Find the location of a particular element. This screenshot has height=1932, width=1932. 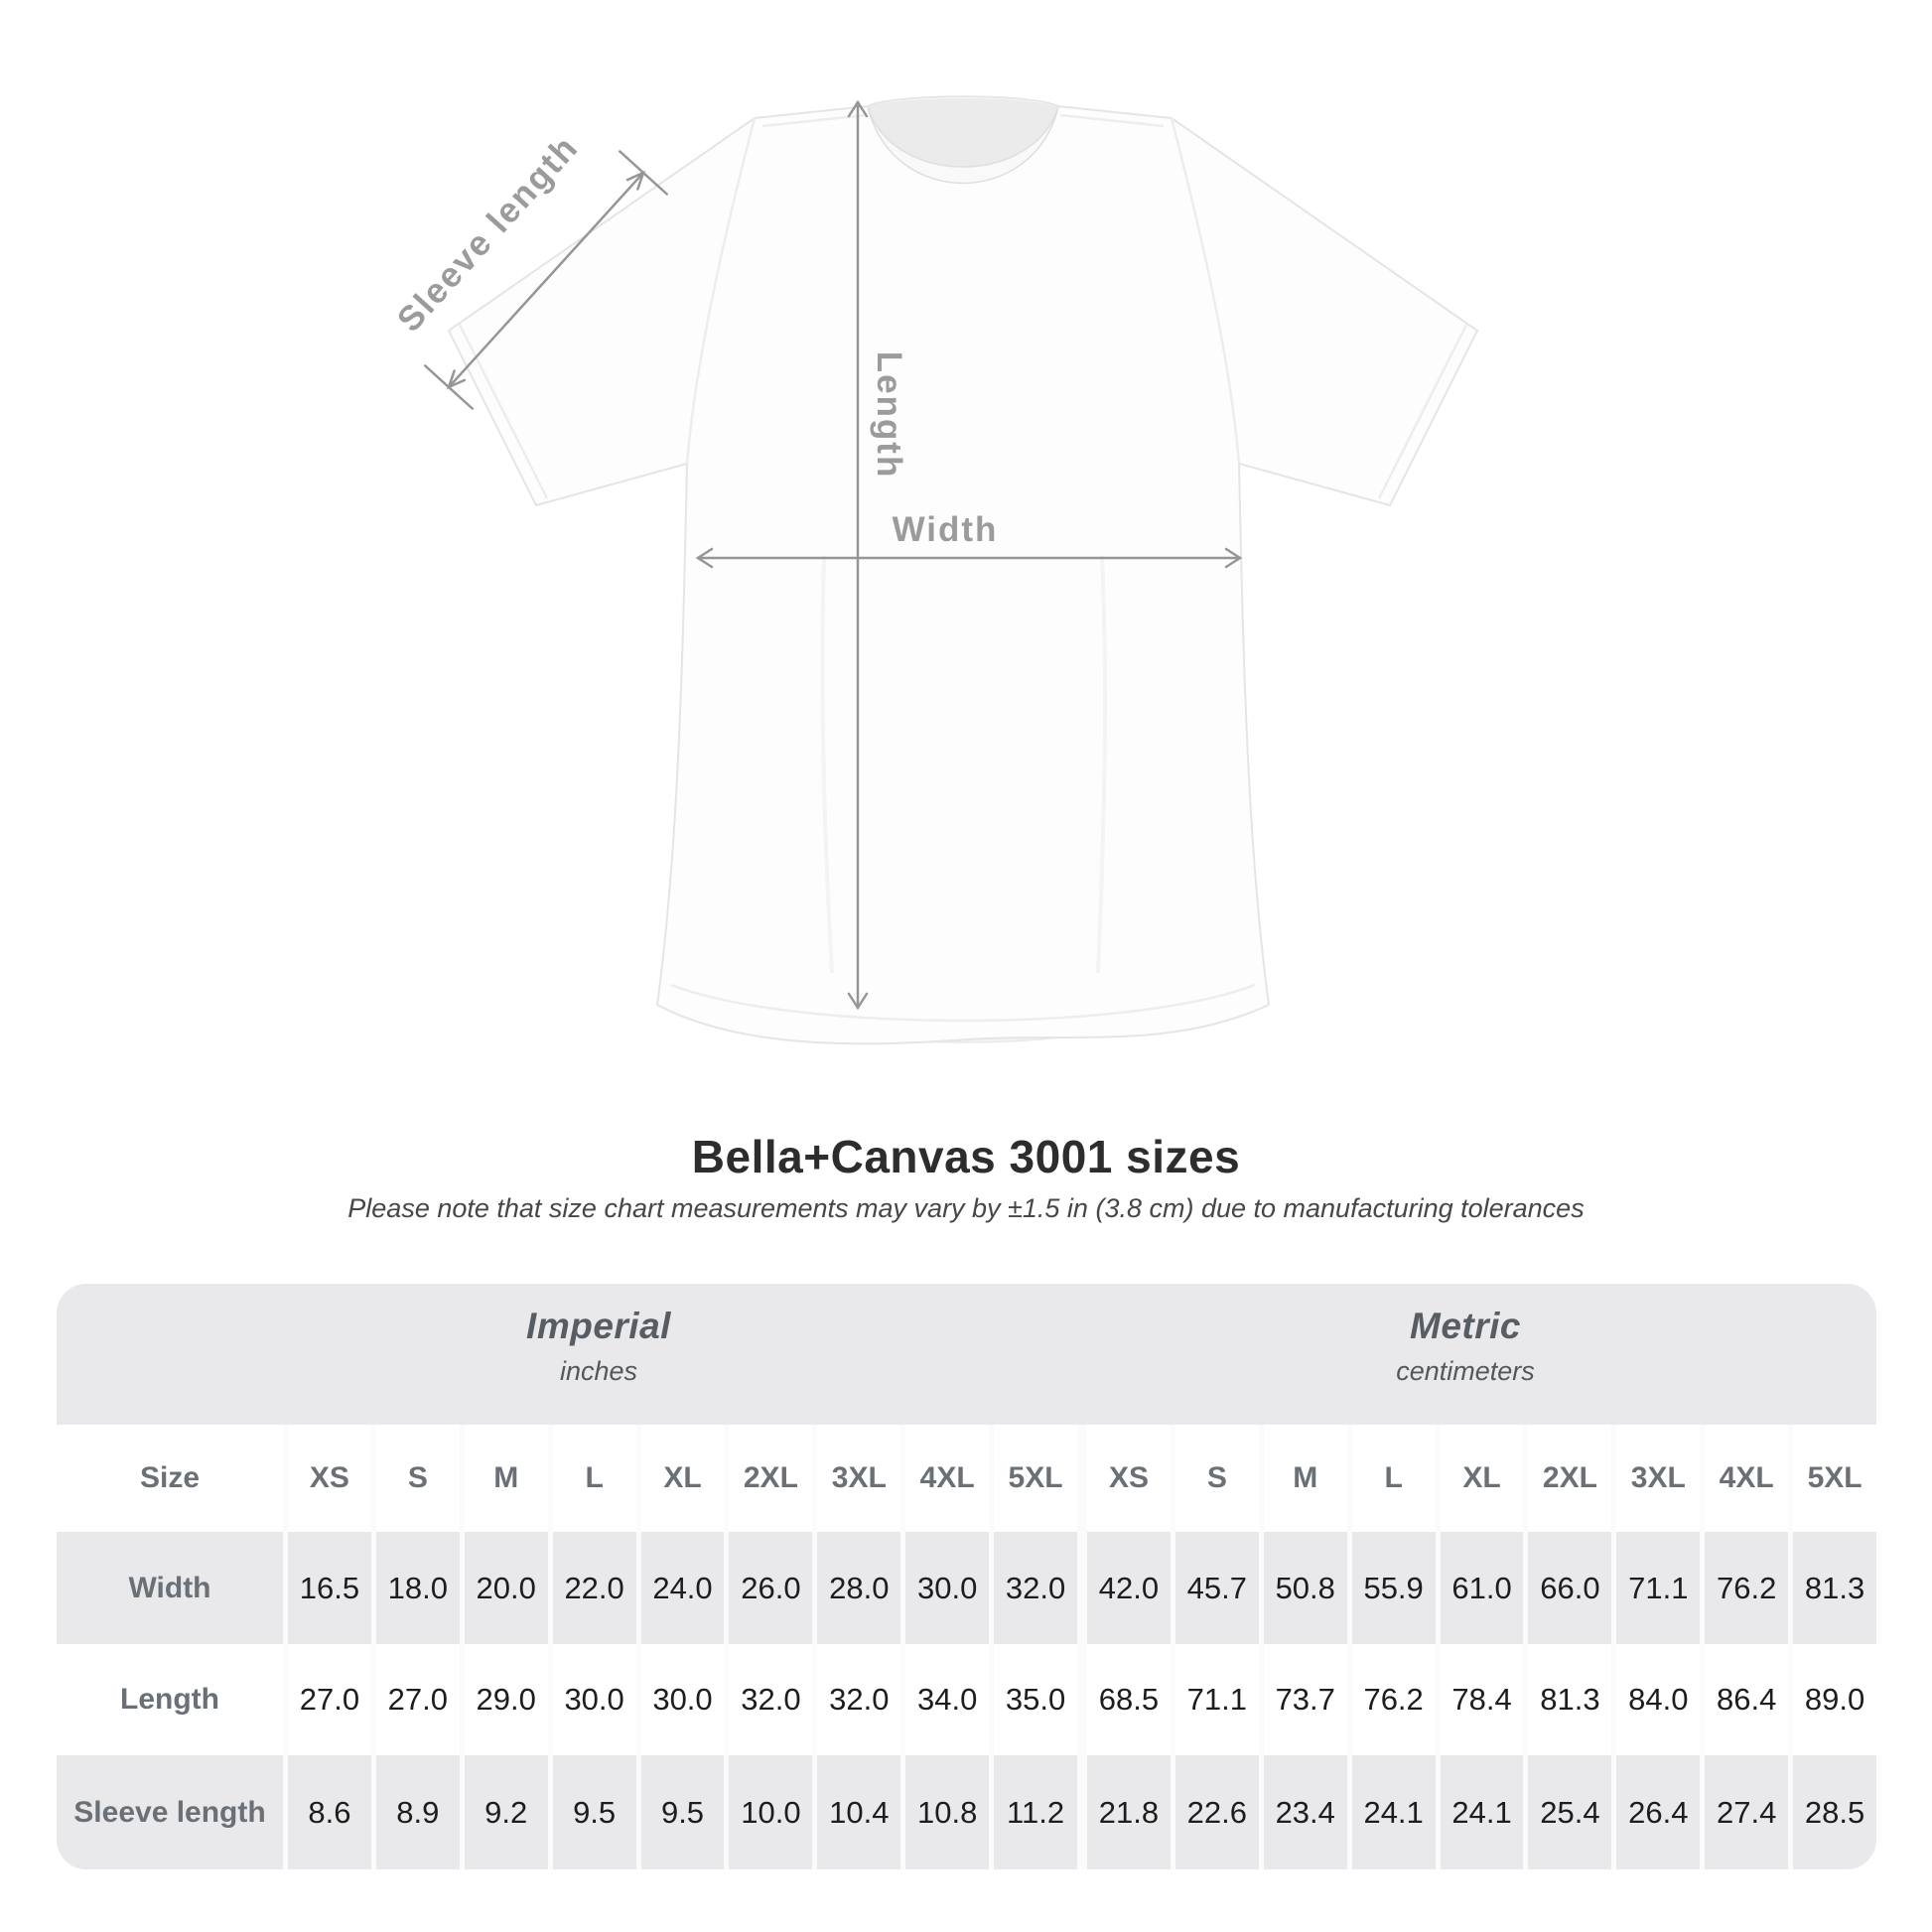

table-cell: 61.0 is located at coordinates (1482, 1588).